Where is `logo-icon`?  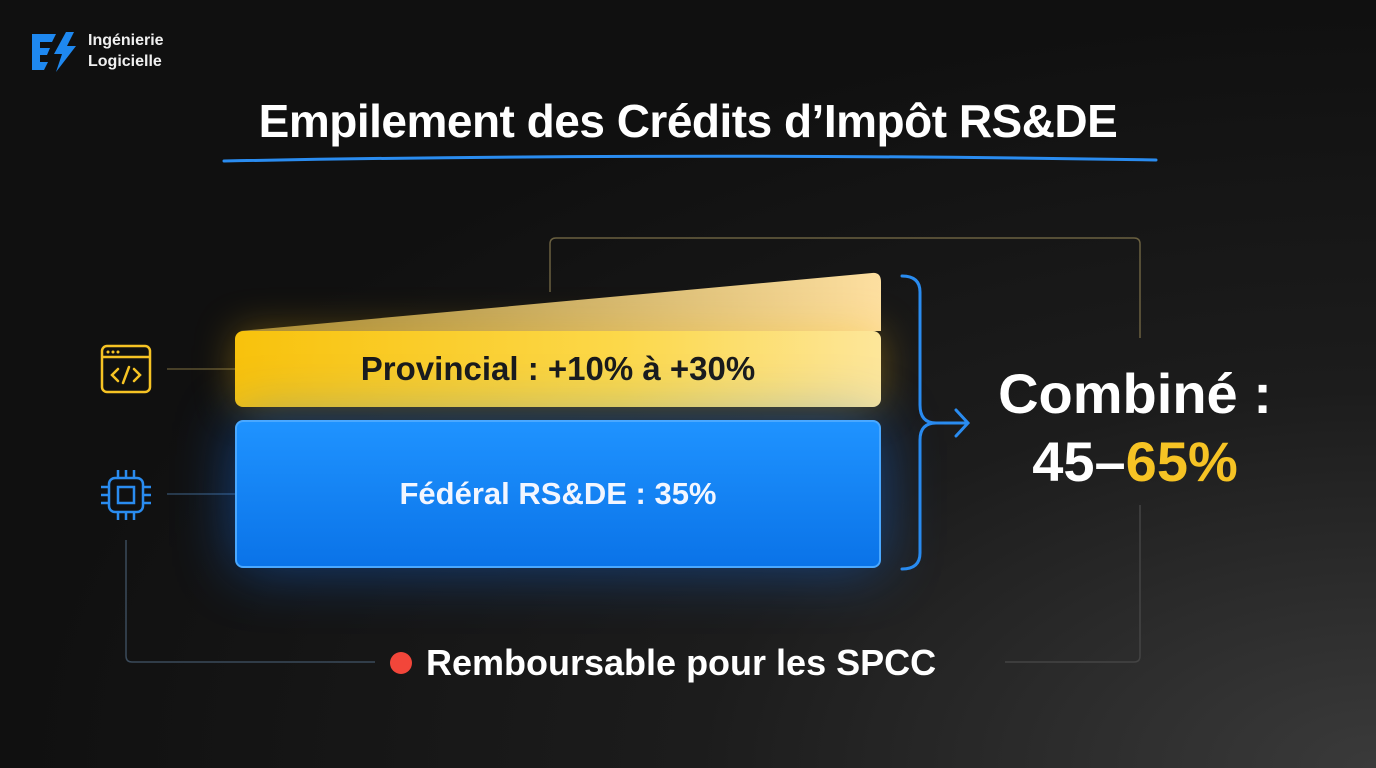 logo-icon is located at coordinates (54, 52).